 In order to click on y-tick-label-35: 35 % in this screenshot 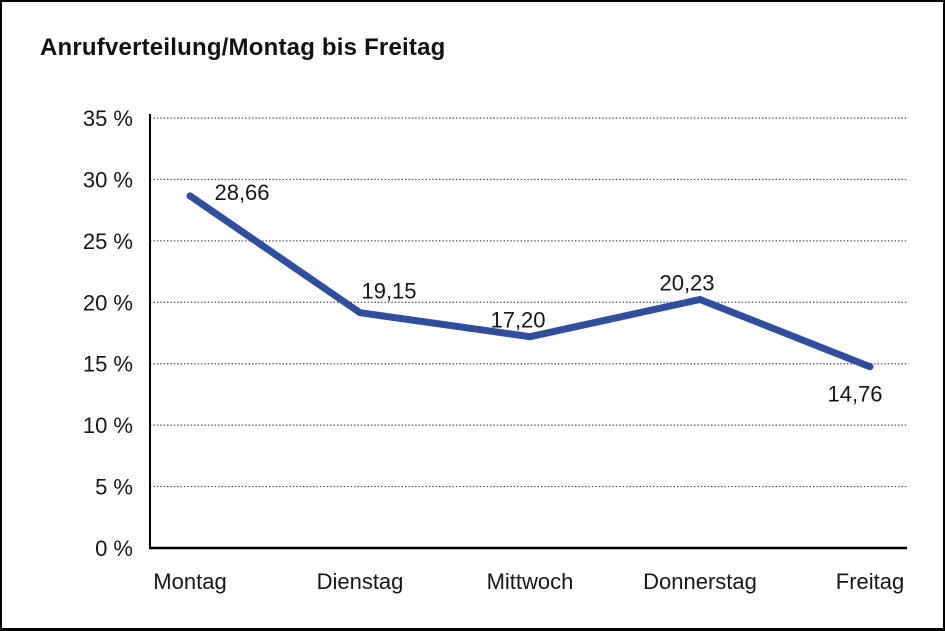, I will do `click(108, 118)`.